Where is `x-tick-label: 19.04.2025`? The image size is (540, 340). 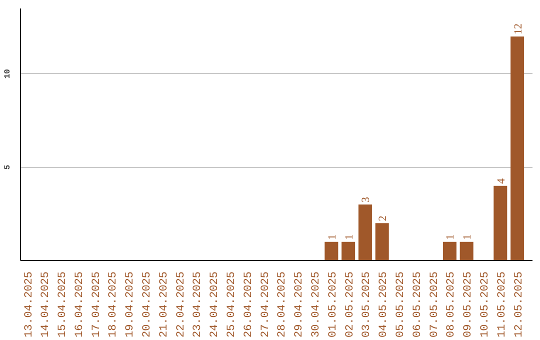
x-tick-label: 19.04.2025 is located at coordinates (130, 304).